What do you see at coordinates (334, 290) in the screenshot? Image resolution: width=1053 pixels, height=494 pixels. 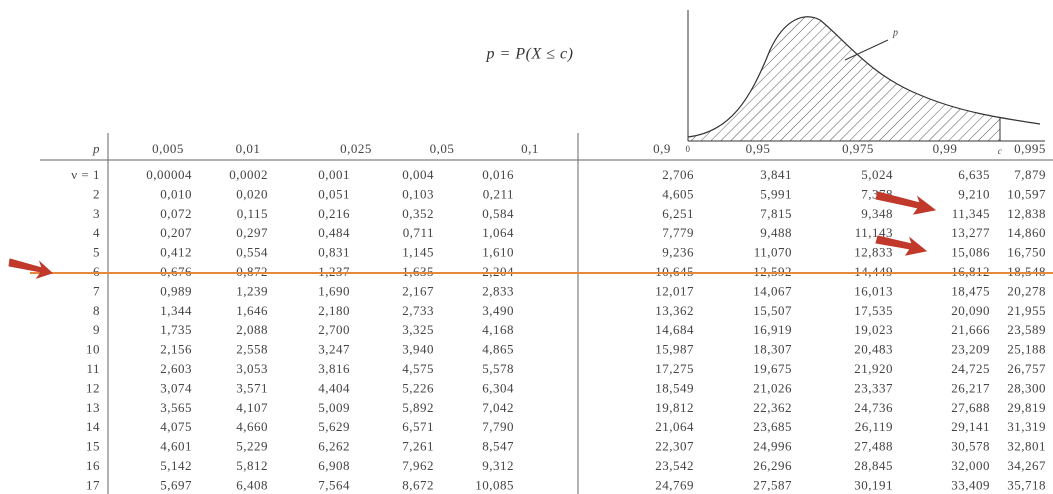 I see `cell: 1,690` at bounding box center [334, 290].